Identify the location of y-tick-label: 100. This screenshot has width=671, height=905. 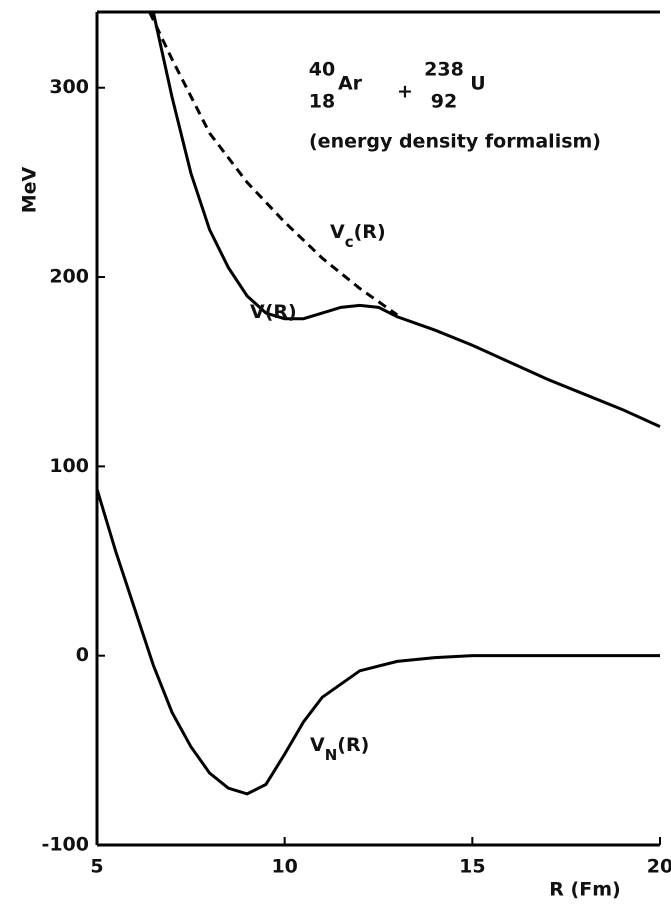
(69, 466).